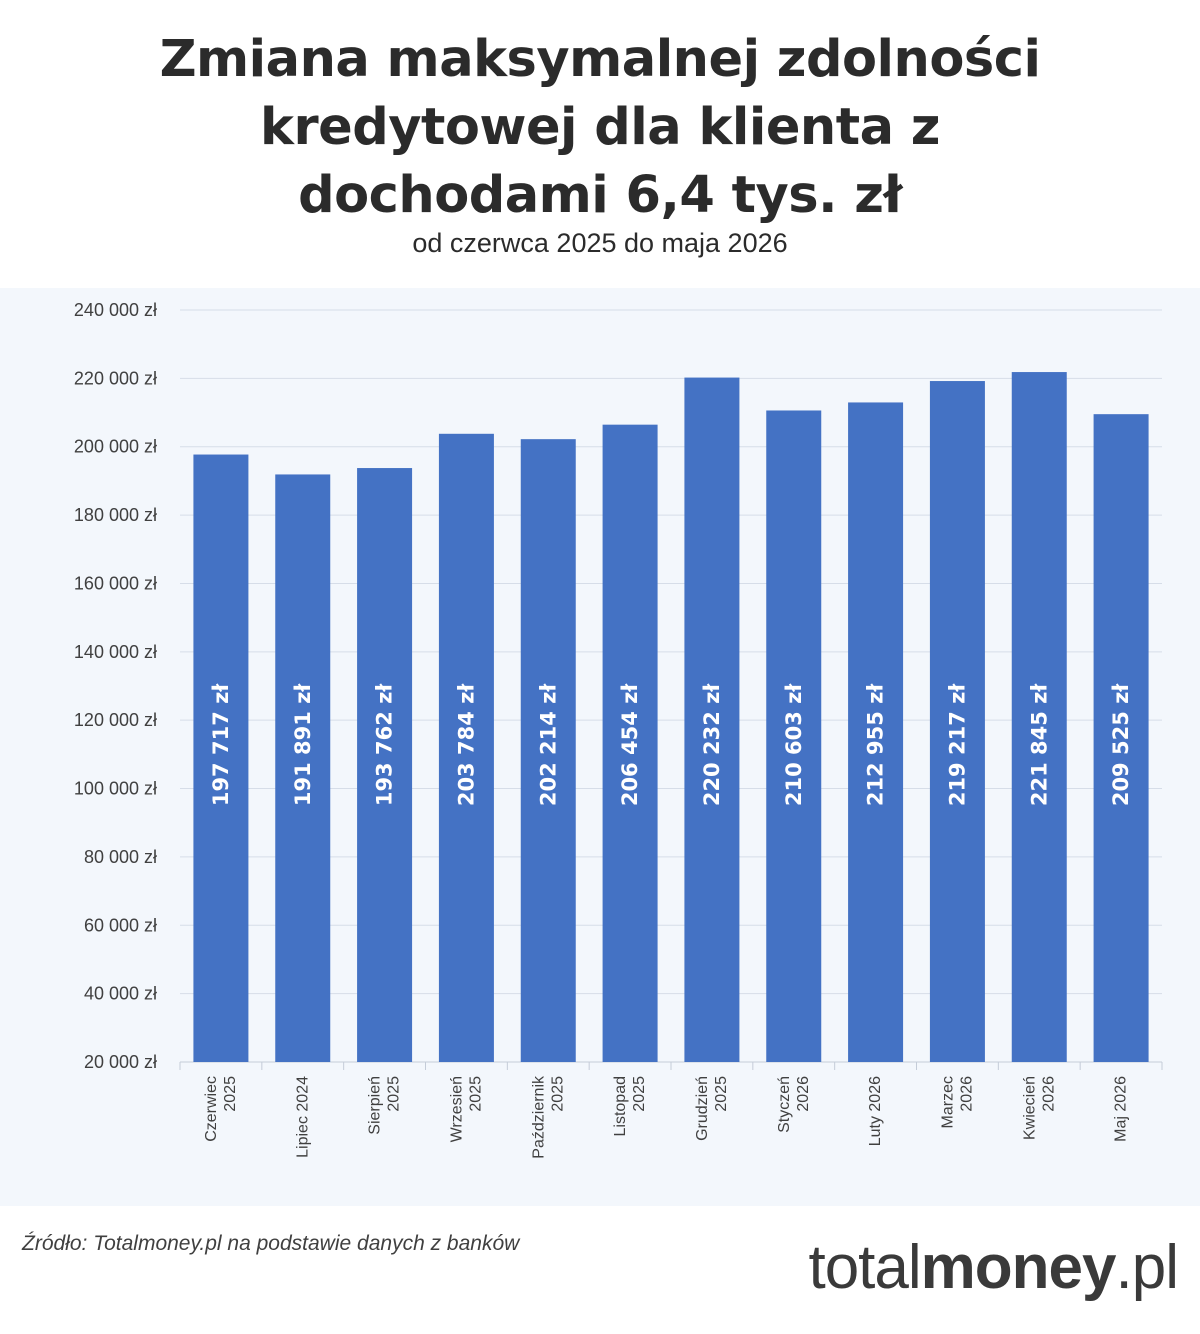 This screenshot has width=1200, height=1334. Describe the element at coordinates (120, 994) in the screenshot. I see `y-tick-label: 40 000 zł` at that location.